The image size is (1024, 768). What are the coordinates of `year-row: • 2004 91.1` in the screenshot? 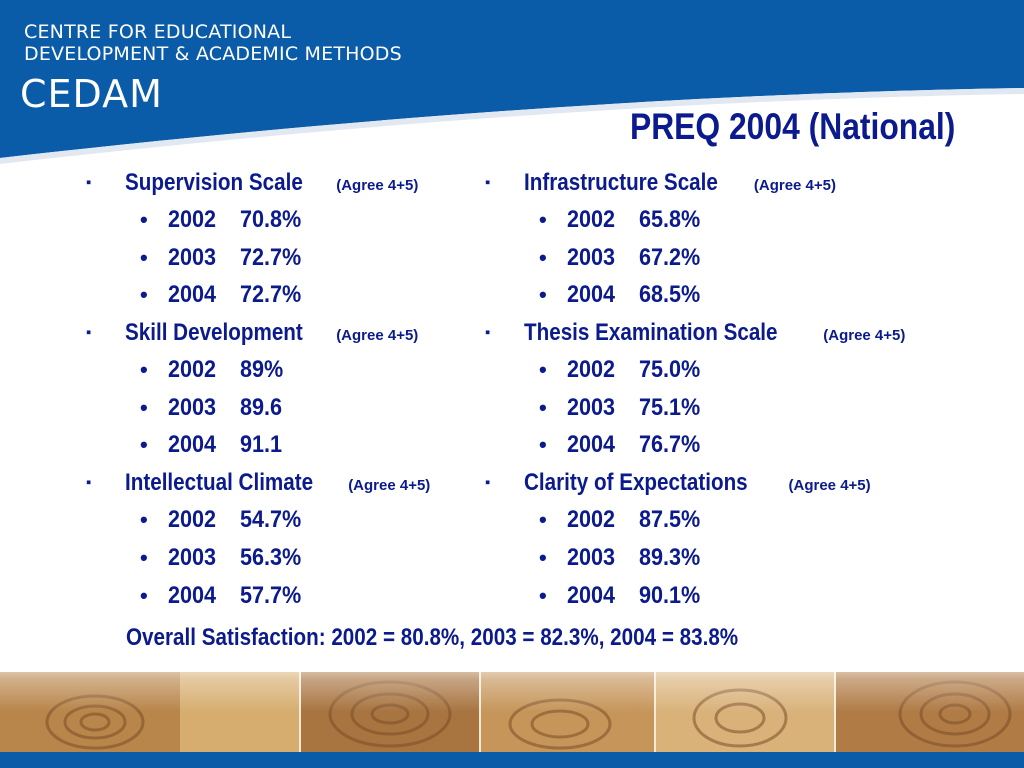 It's located at (258, 445).